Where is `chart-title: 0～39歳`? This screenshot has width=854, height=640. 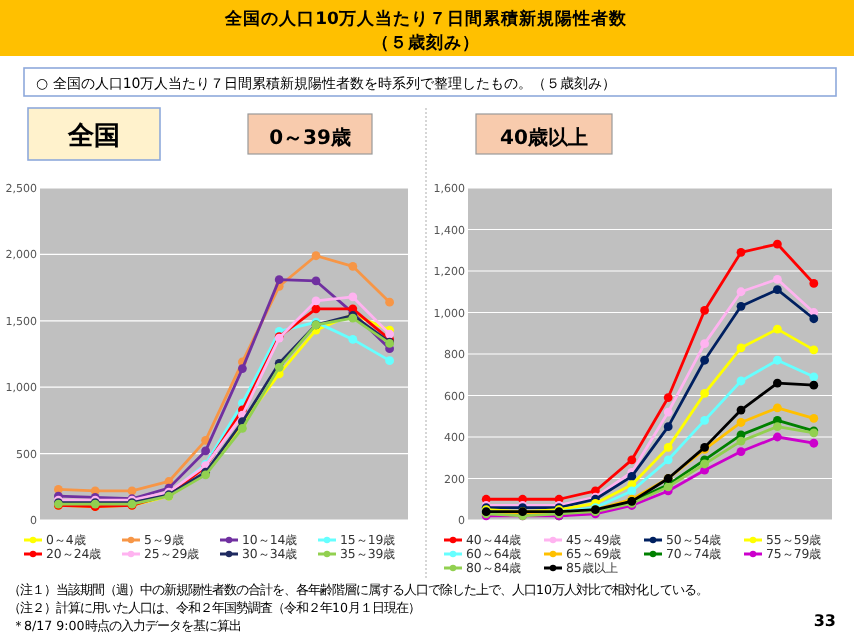
chart-title: 0～39歳 is located at coordinates (310, 138).